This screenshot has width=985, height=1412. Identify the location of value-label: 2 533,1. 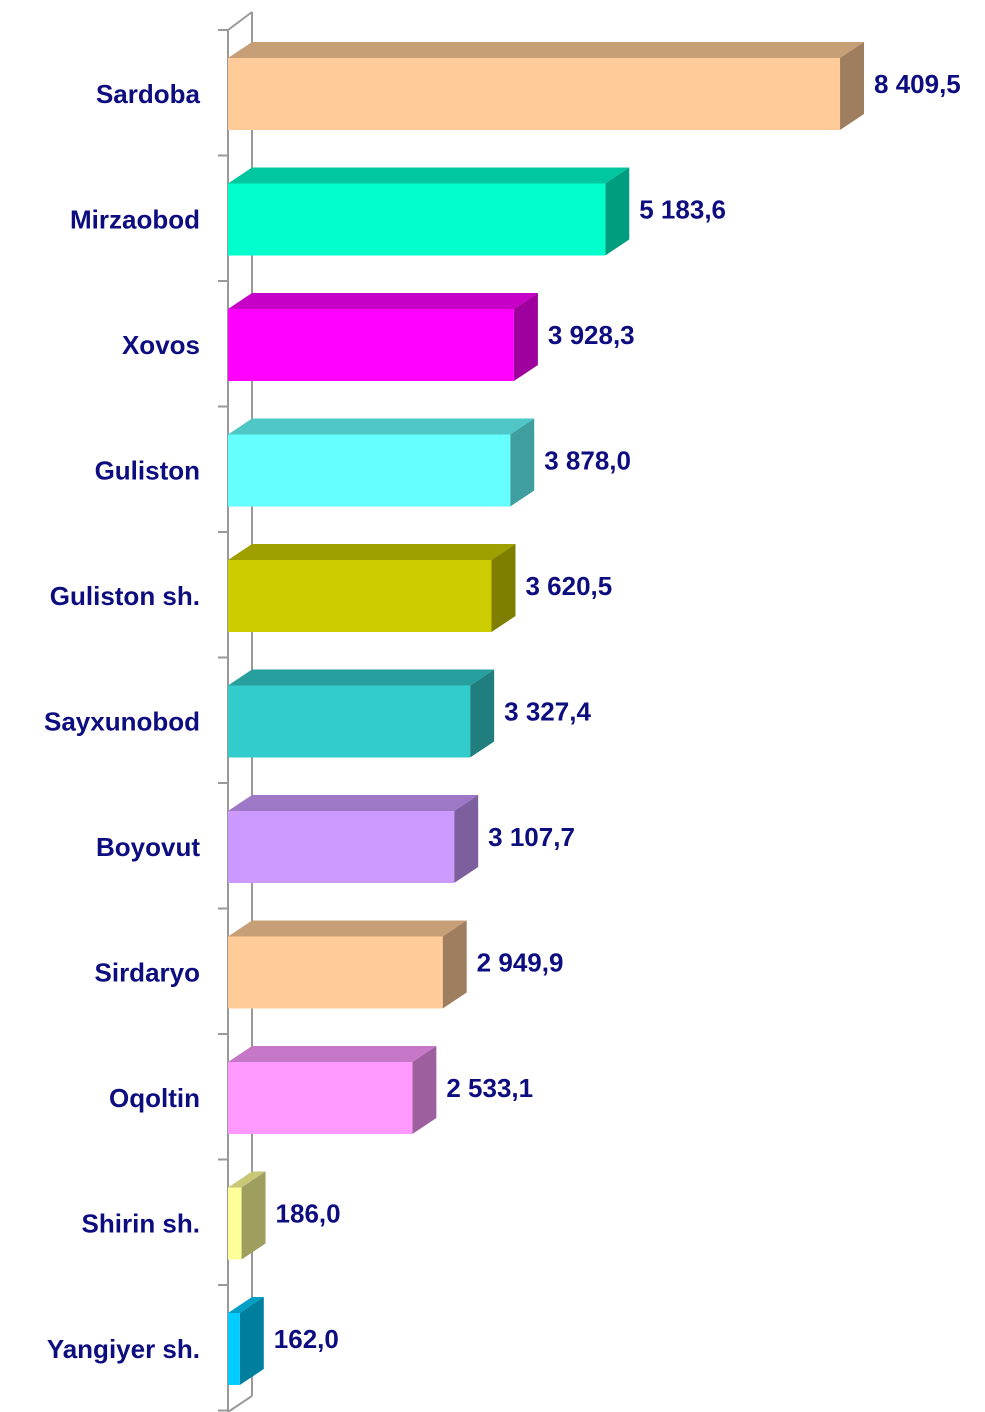
(489, 1088).